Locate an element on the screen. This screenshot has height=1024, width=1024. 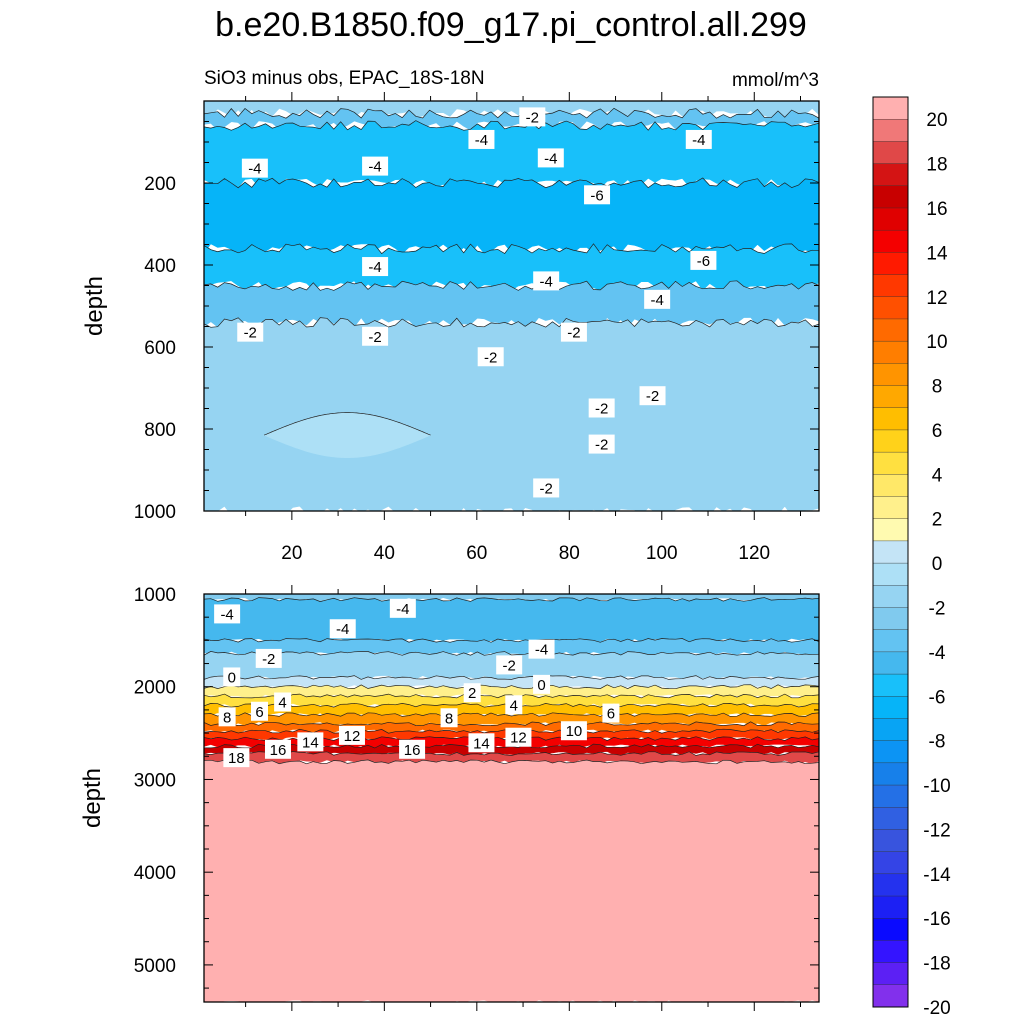
upper-contour-label: -6 is located at coordinates (597, 195).